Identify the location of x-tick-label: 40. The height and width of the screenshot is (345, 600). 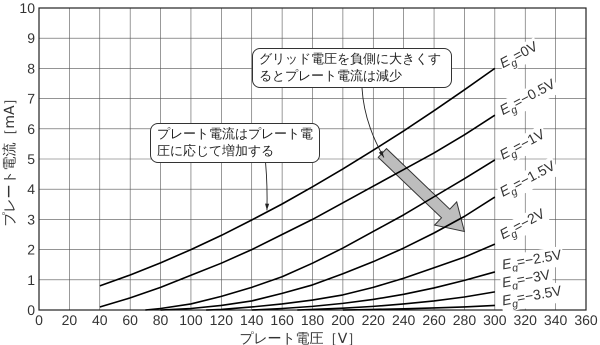
(100, 320).